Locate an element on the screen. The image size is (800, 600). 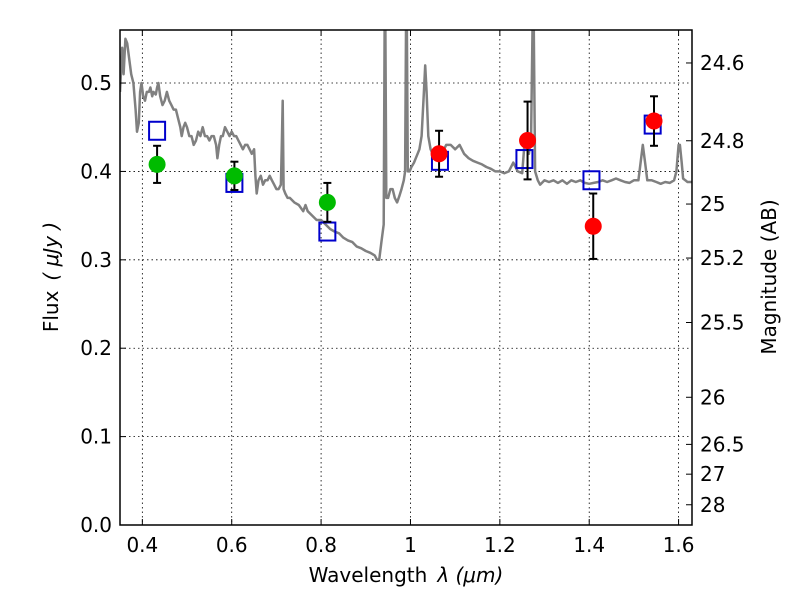
x-tick-label: 1.4 is located at coordinates (589, 545).